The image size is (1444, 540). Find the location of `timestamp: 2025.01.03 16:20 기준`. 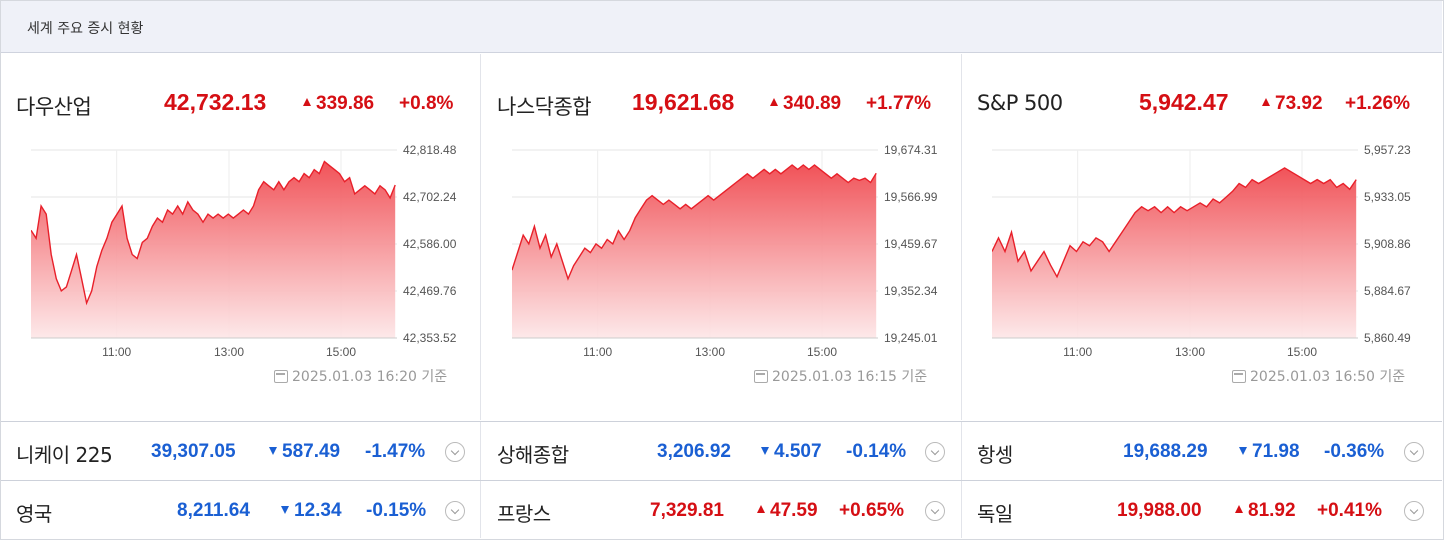

timestamp: 2025.01.03 16:20 기준 is located at coordinates (360, 376).